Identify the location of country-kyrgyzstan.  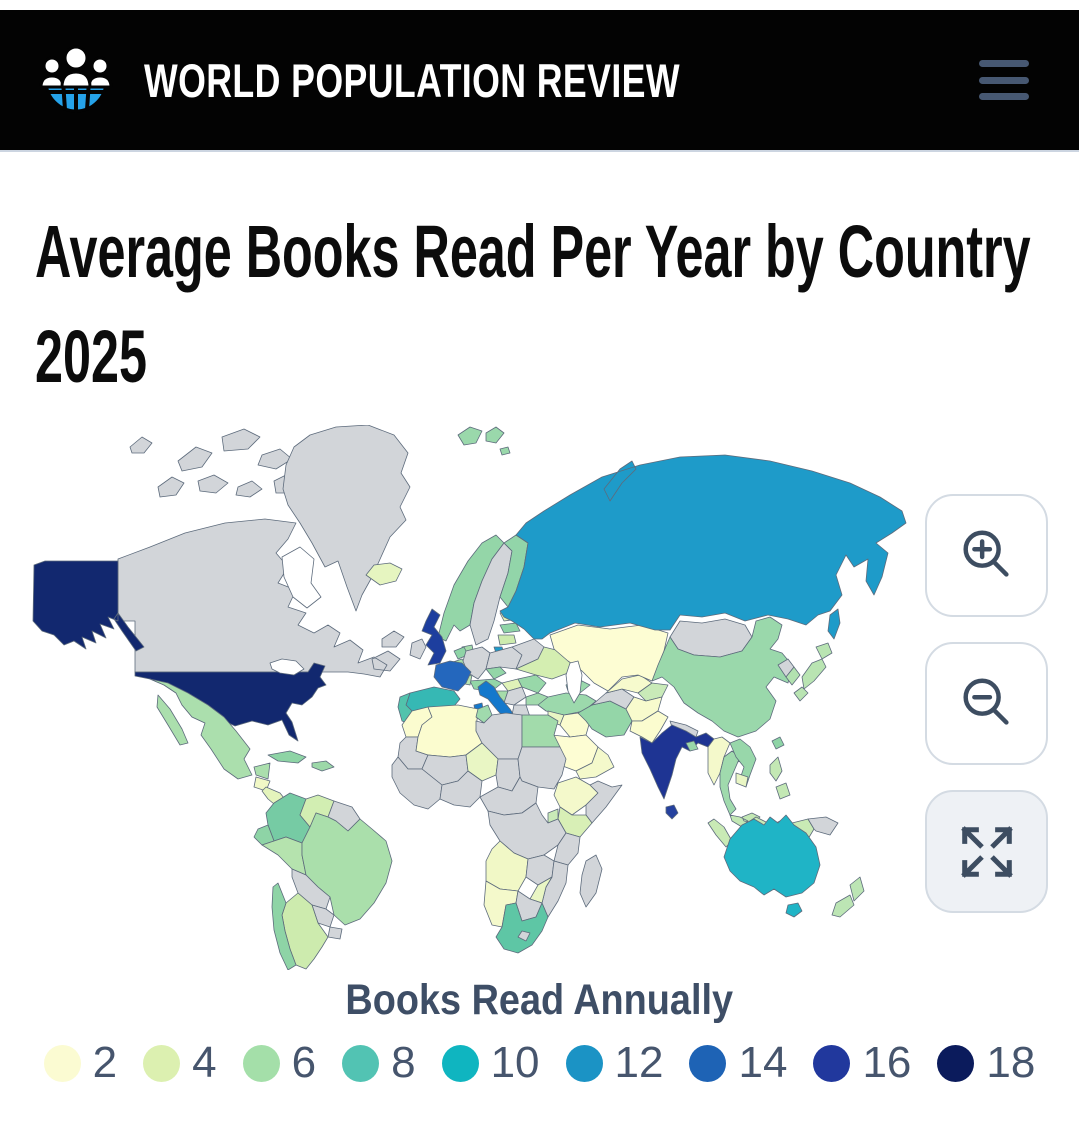
(653, 692).